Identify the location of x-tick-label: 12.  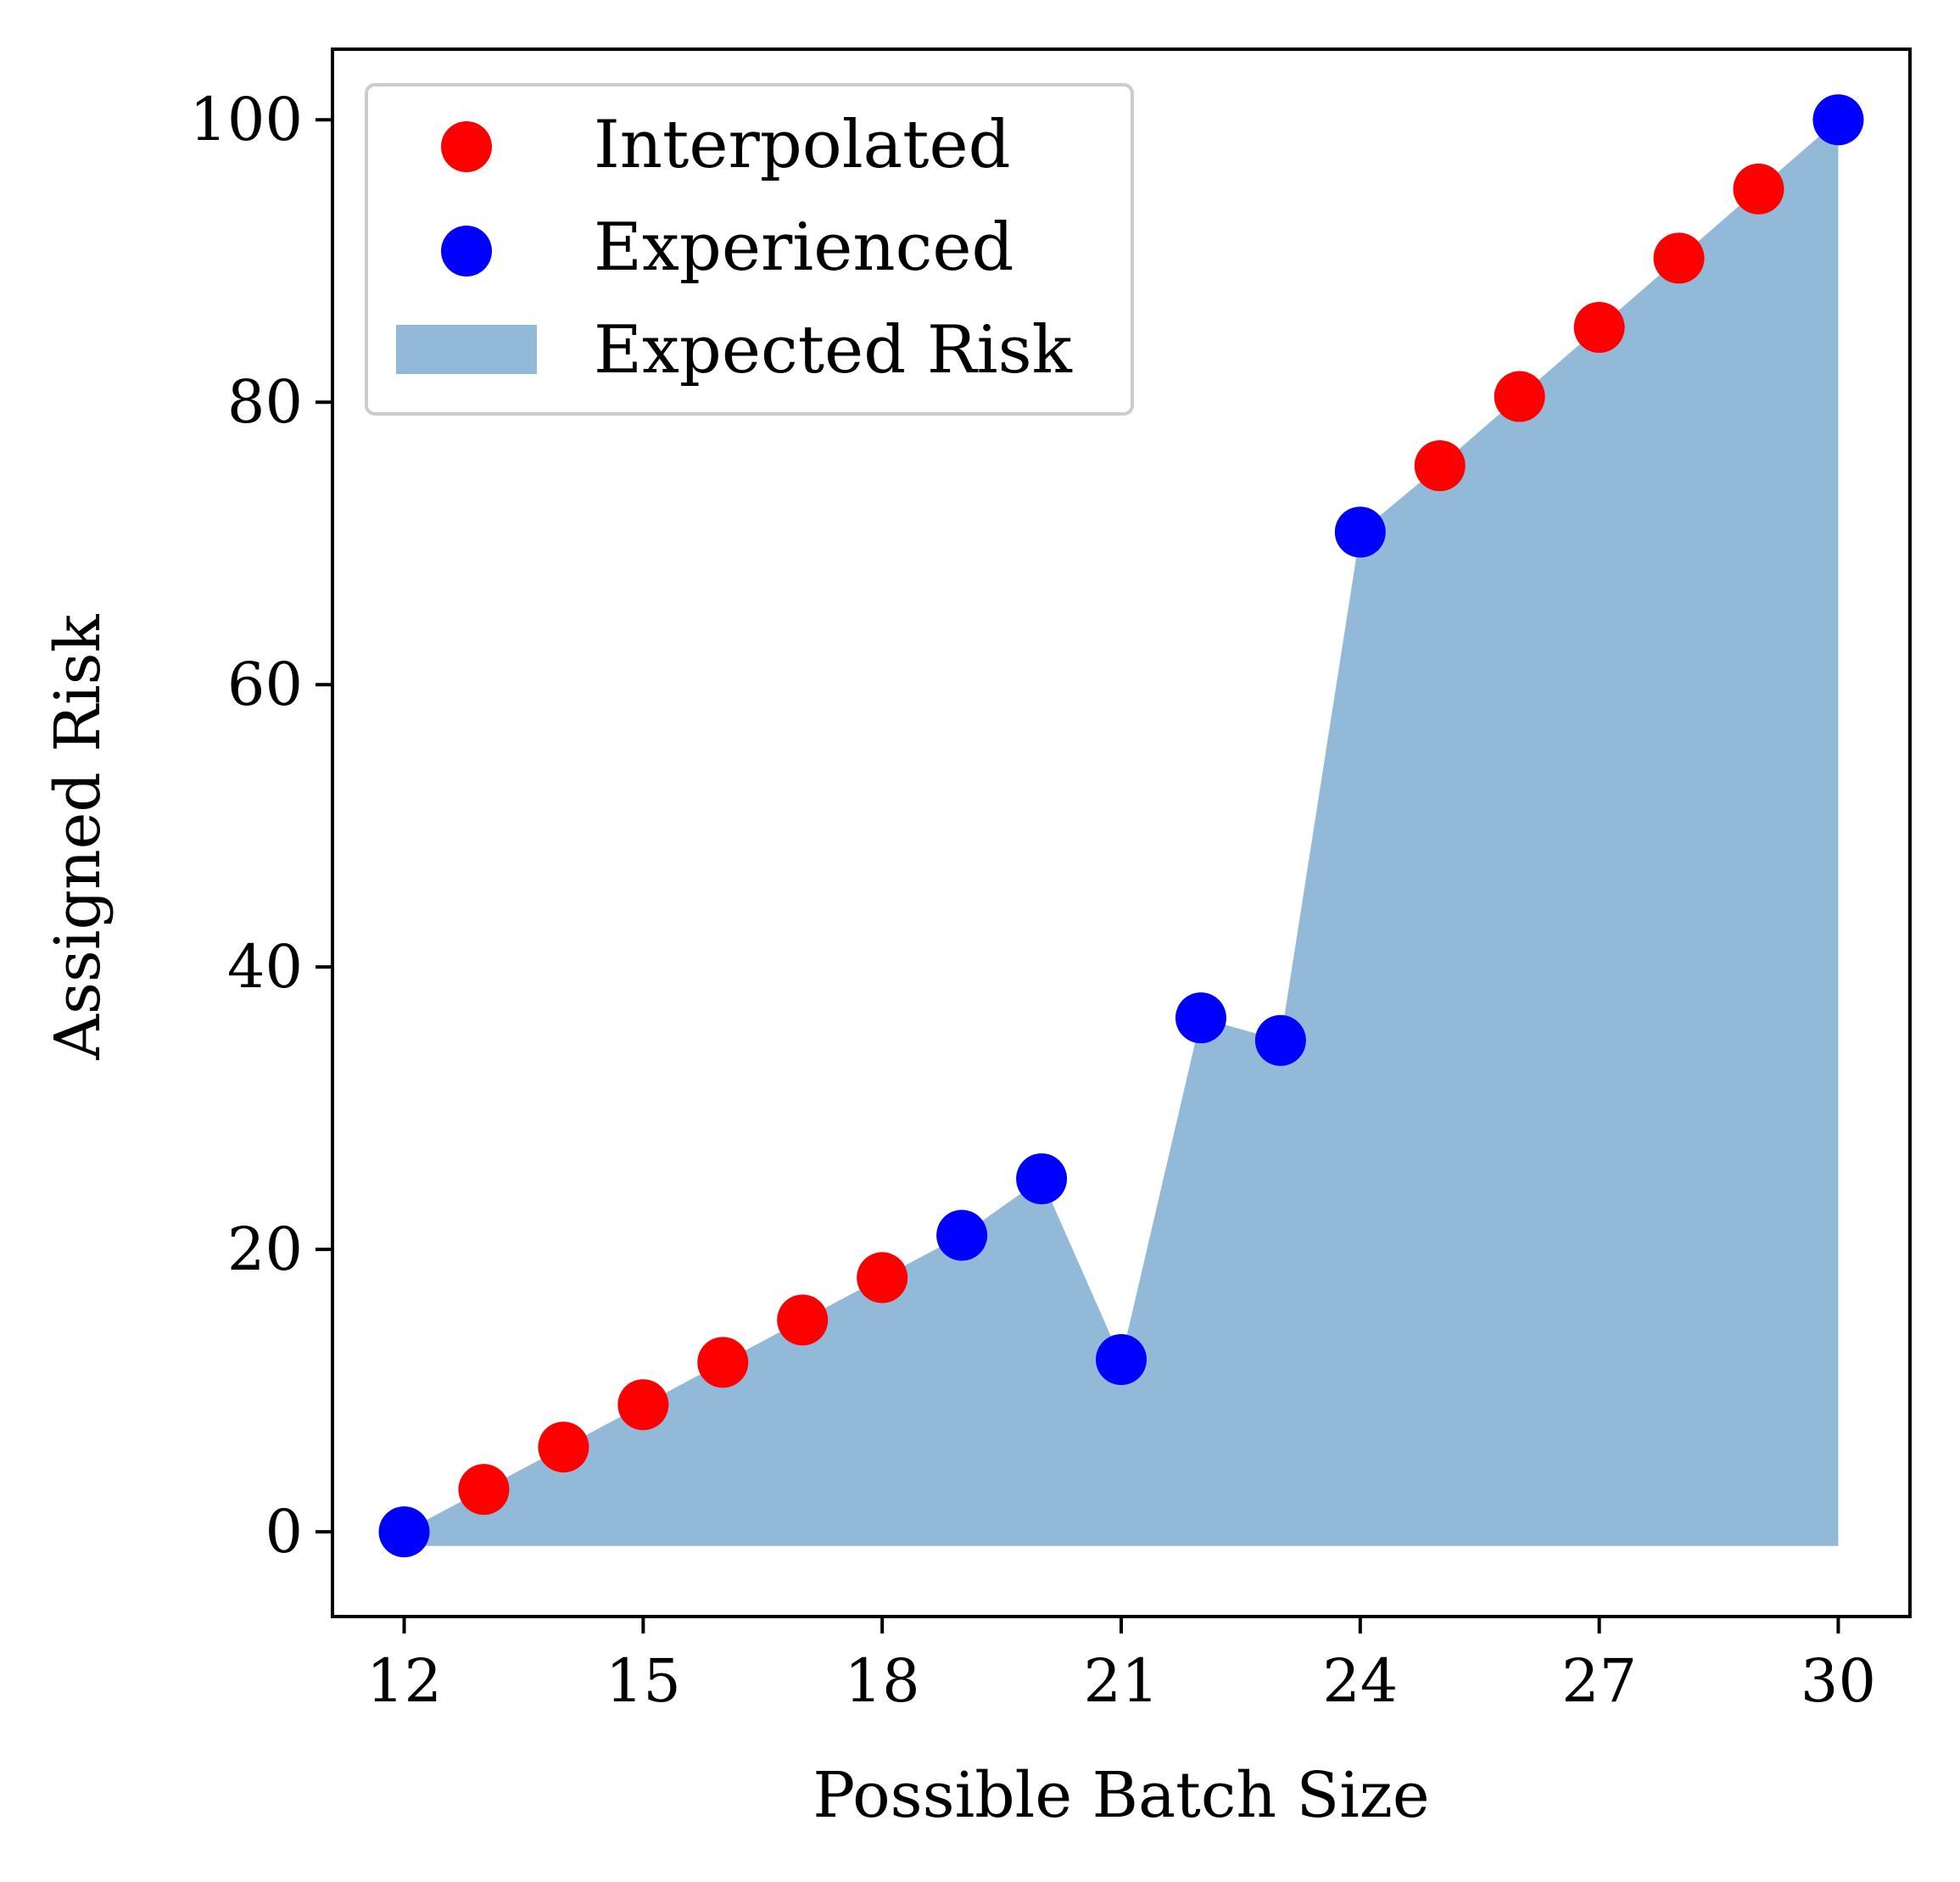
(404, 1681).